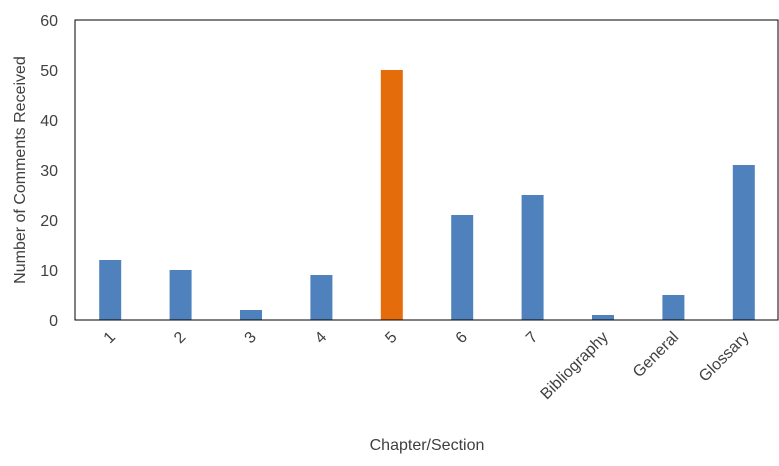 The image size is (779, 466). What do you see at coordinates (49, 271) in the screenshot?
I see `y-tick-label-10: 10` at bounding box center [49, 271].